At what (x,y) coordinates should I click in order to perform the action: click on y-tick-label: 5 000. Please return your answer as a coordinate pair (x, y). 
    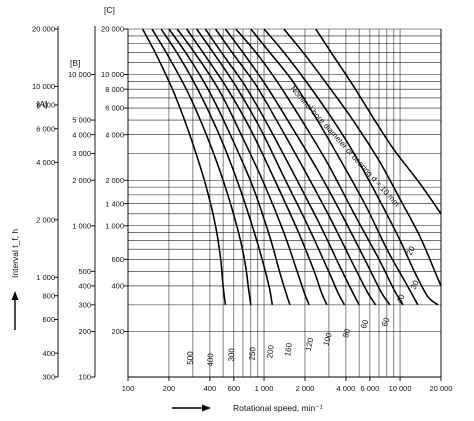
    Looking at the image, I should click on (81, 120).